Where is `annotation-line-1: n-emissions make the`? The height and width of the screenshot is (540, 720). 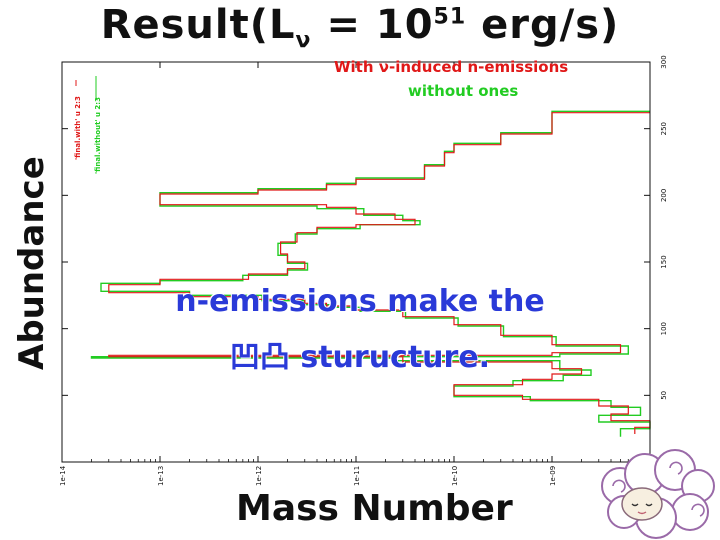 annotation-line-1: n-emissions make the is located at coordinates (360, 301).